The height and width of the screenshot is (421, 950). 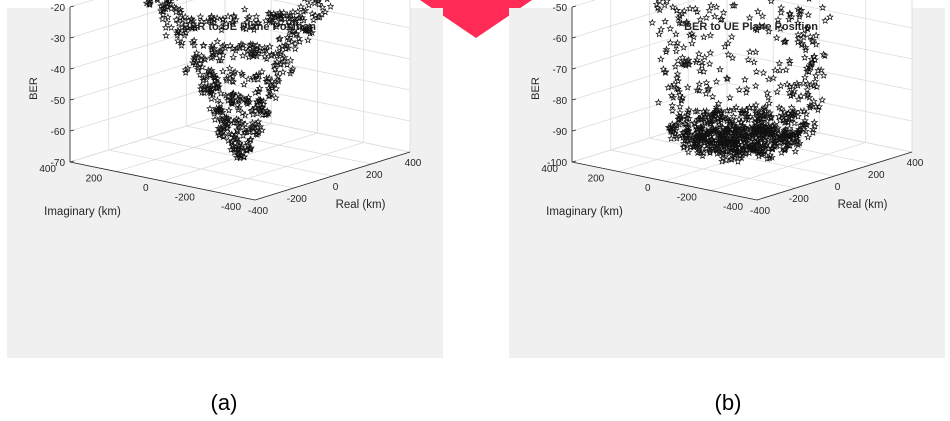 What do you see at coordinates (82, 212) in the screenshot?
I see `y-axis-label: Imaginary (km)` at bounding box center [82, 212].